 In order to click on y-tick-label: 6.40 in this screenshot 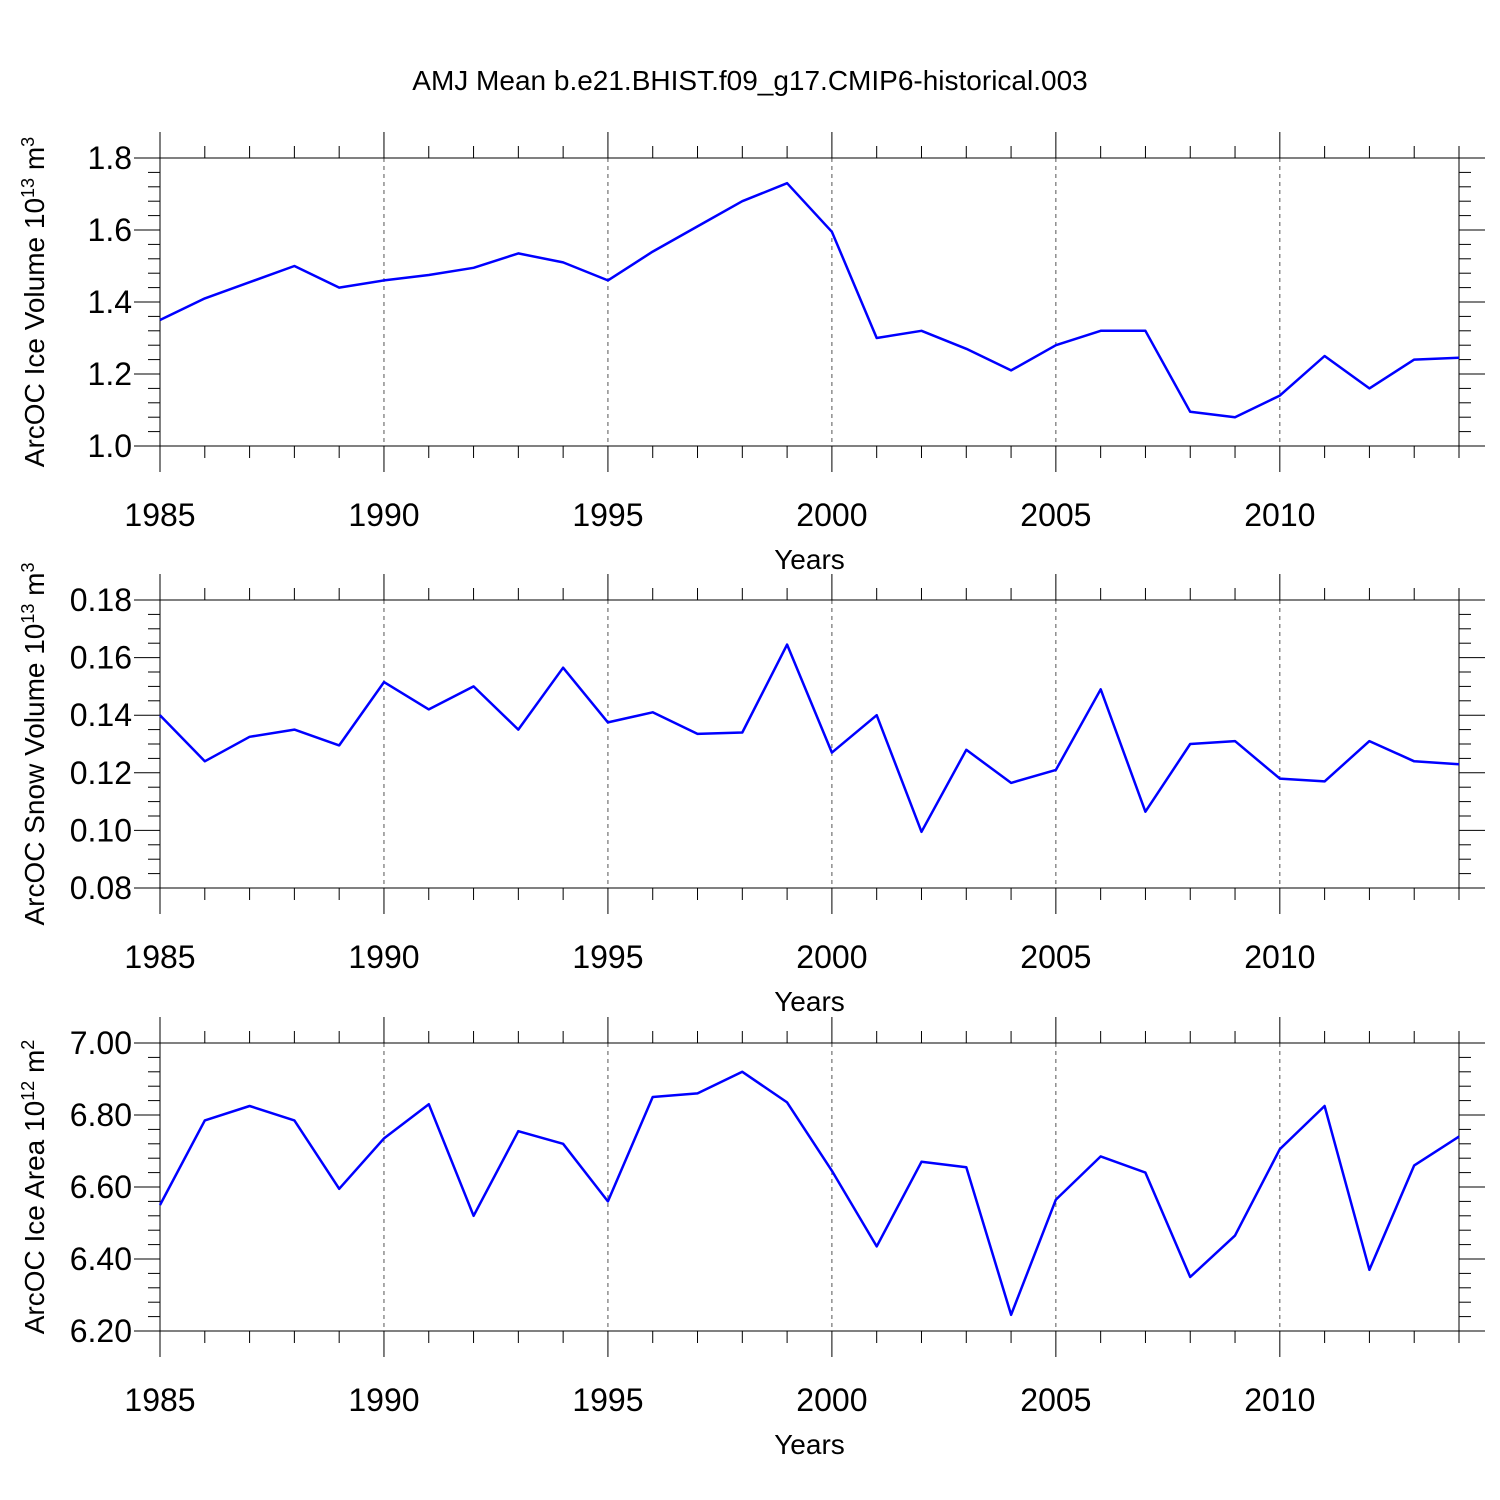, I will do `click(101, 1259)`.